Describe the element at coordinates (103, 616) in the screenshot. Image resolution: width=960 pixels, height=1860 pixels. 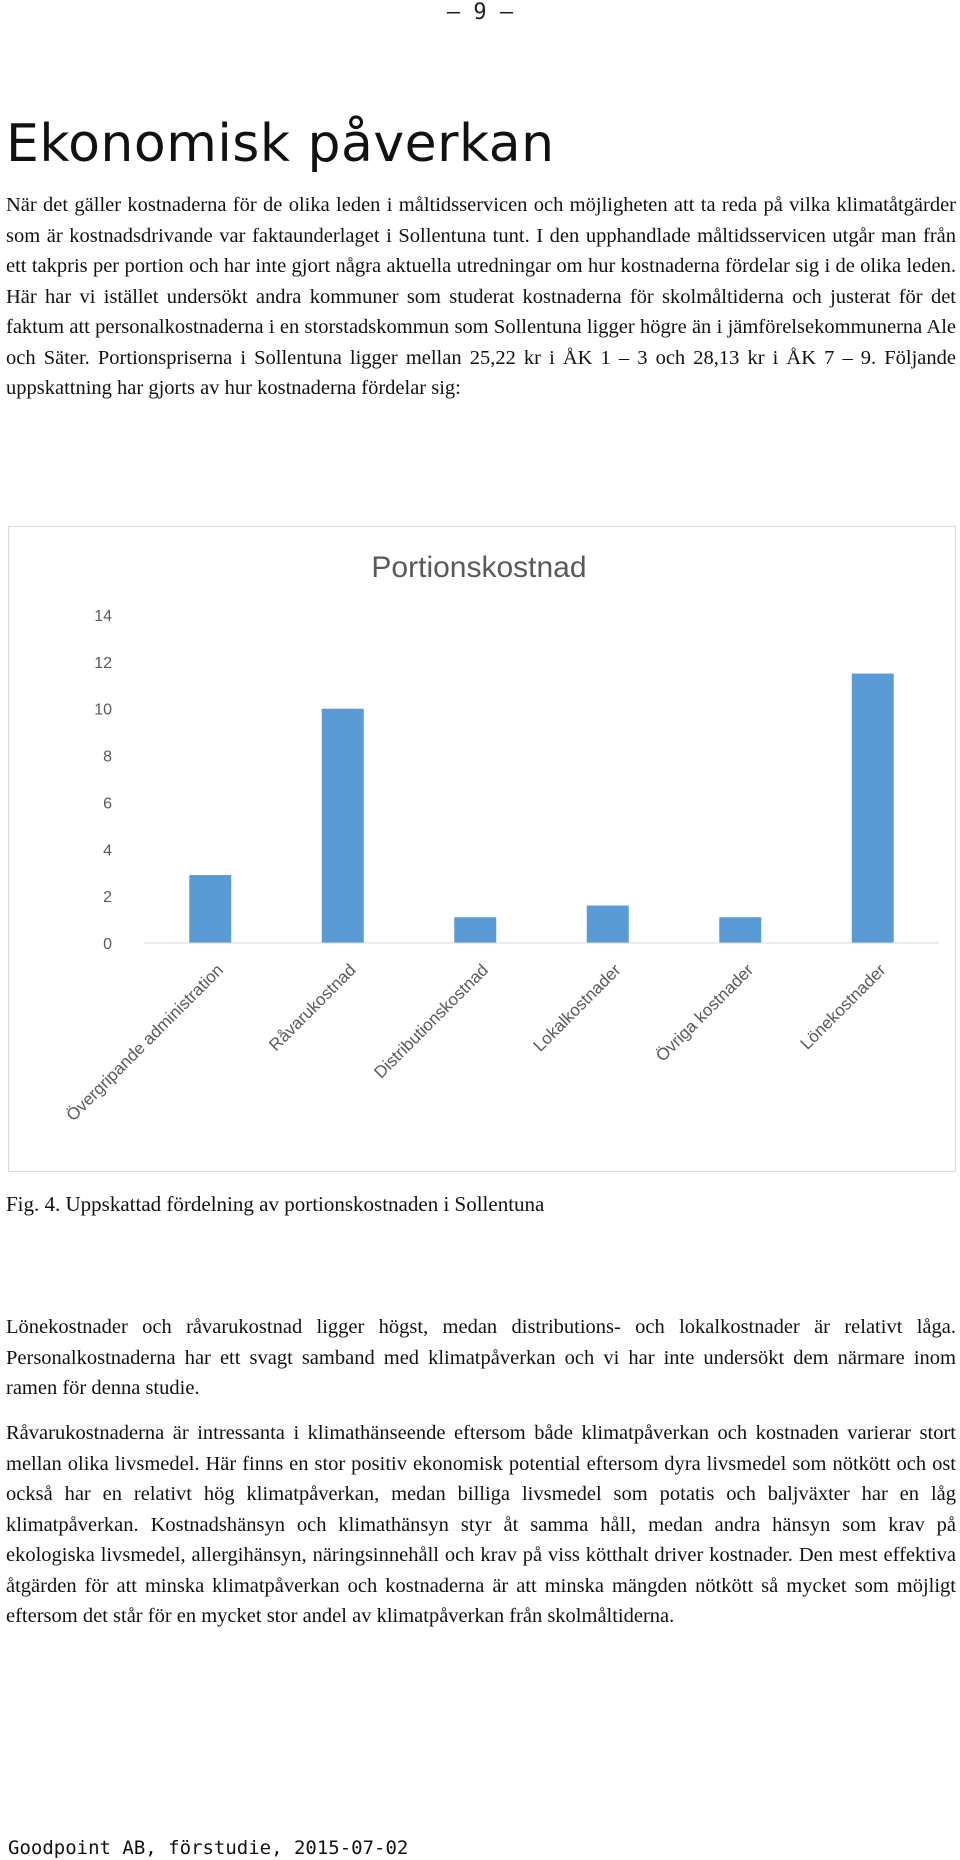
I see `y-tick-label: 14` at that location.